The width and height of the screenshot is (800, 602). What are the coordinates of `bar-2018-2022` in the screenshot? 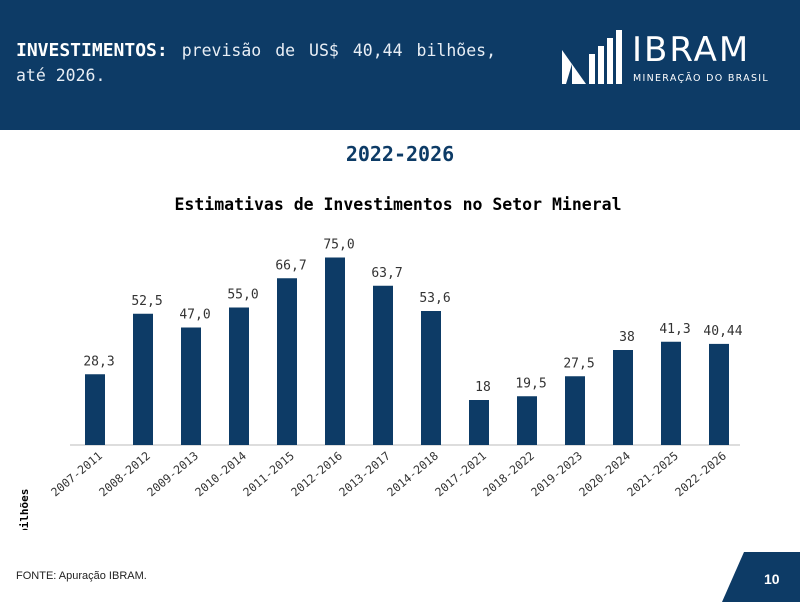 It's located at (527, 420).